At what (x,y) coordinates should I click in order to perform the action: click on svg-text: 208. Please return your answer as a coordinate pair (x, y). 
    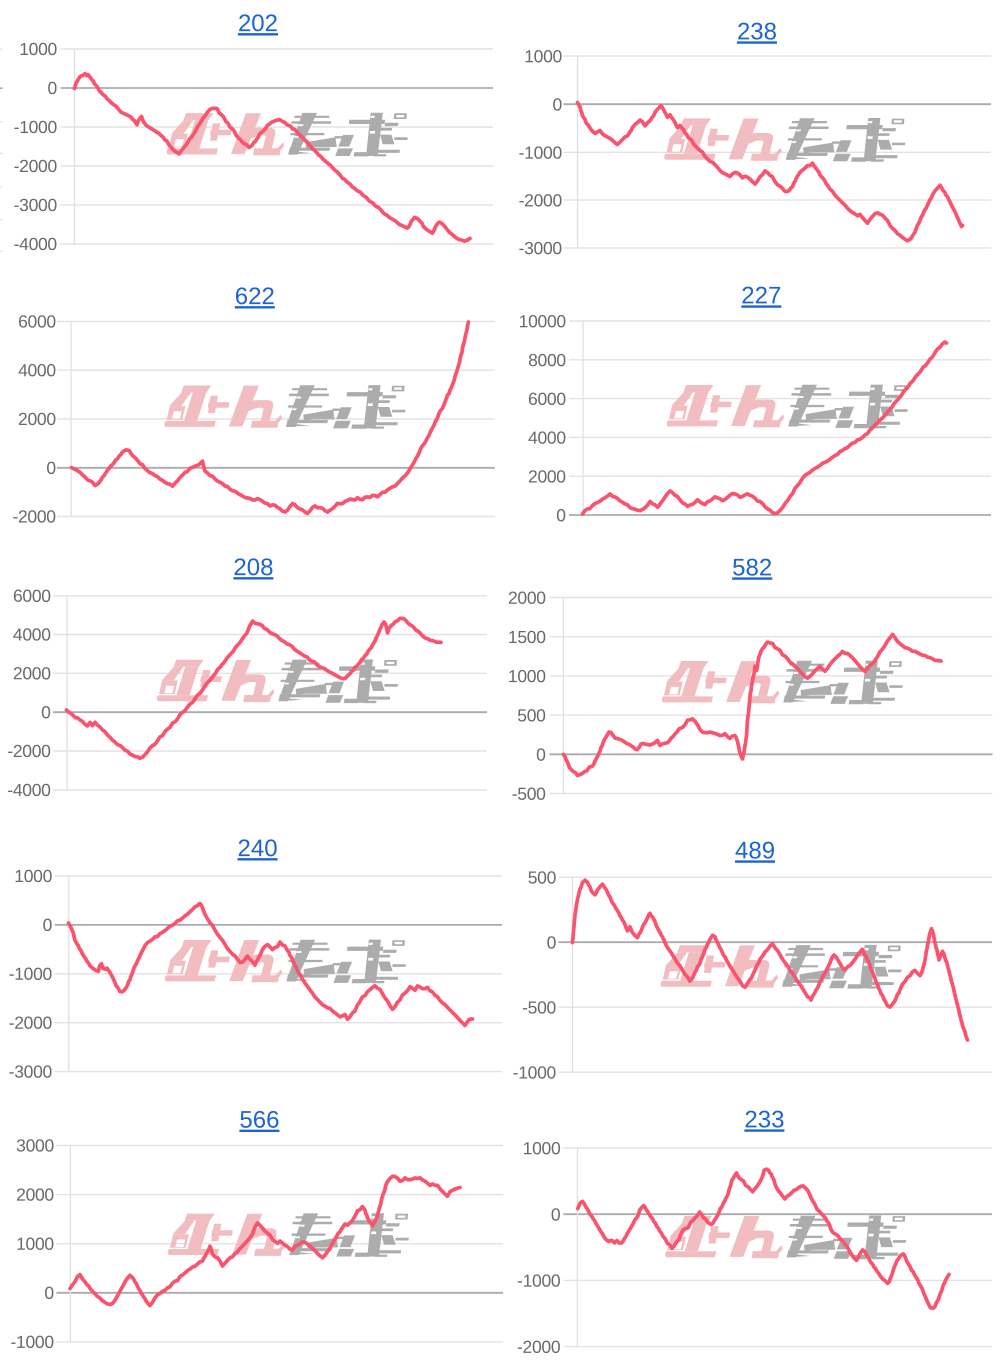
    Looking at the image, I should click on (253, 567).